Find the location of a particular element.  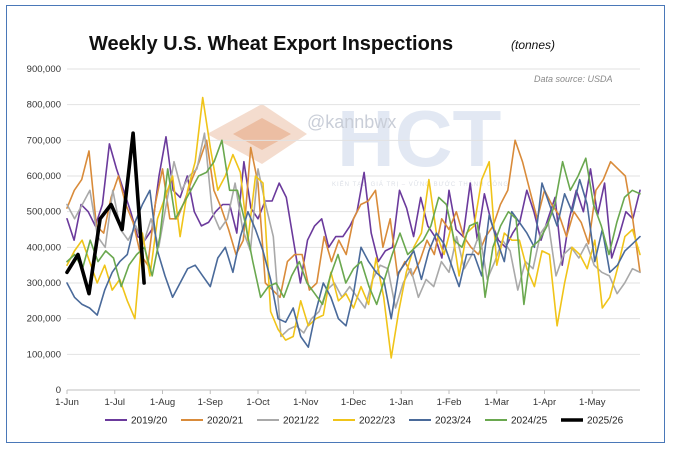

legend-label: 2022/23 is located at coordinates (377, 421).